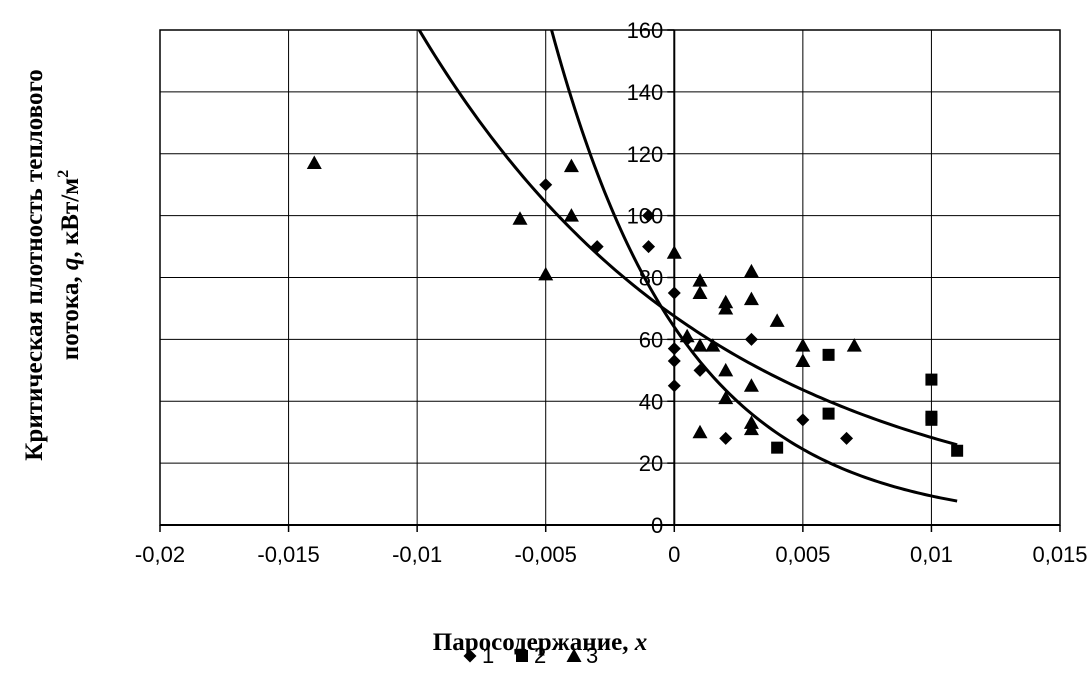  What do you see at coordinates (651, 278) in the screenshot?
I see `y-tick-label: 80` at bounding box center [651, 278].